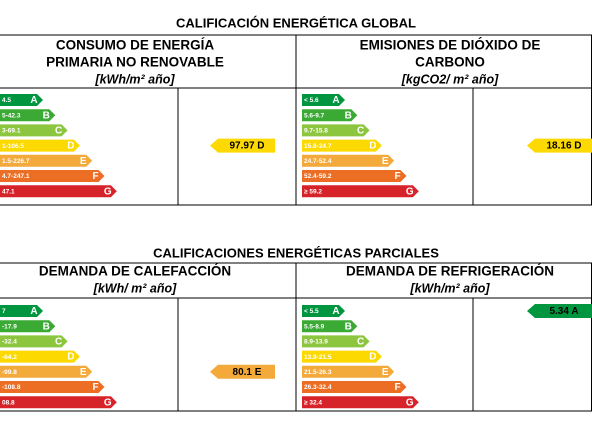  Describe the element at coordinates (11, 115) in the screenshot. I see `rating-range: 5-42.3` at that location.